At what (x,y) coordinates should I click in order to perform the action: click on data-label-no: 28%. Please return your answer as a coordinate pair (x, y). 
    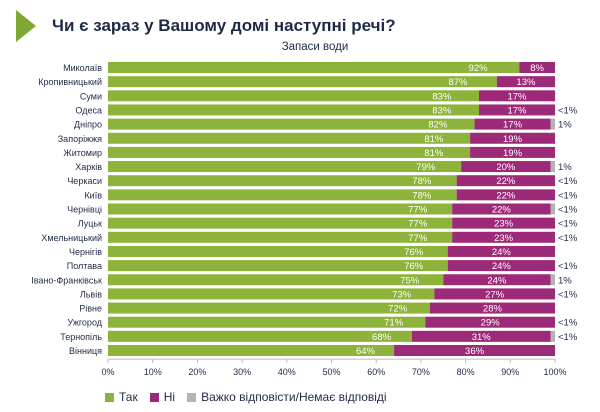
    Looking at the image, I should click on (493, 309).